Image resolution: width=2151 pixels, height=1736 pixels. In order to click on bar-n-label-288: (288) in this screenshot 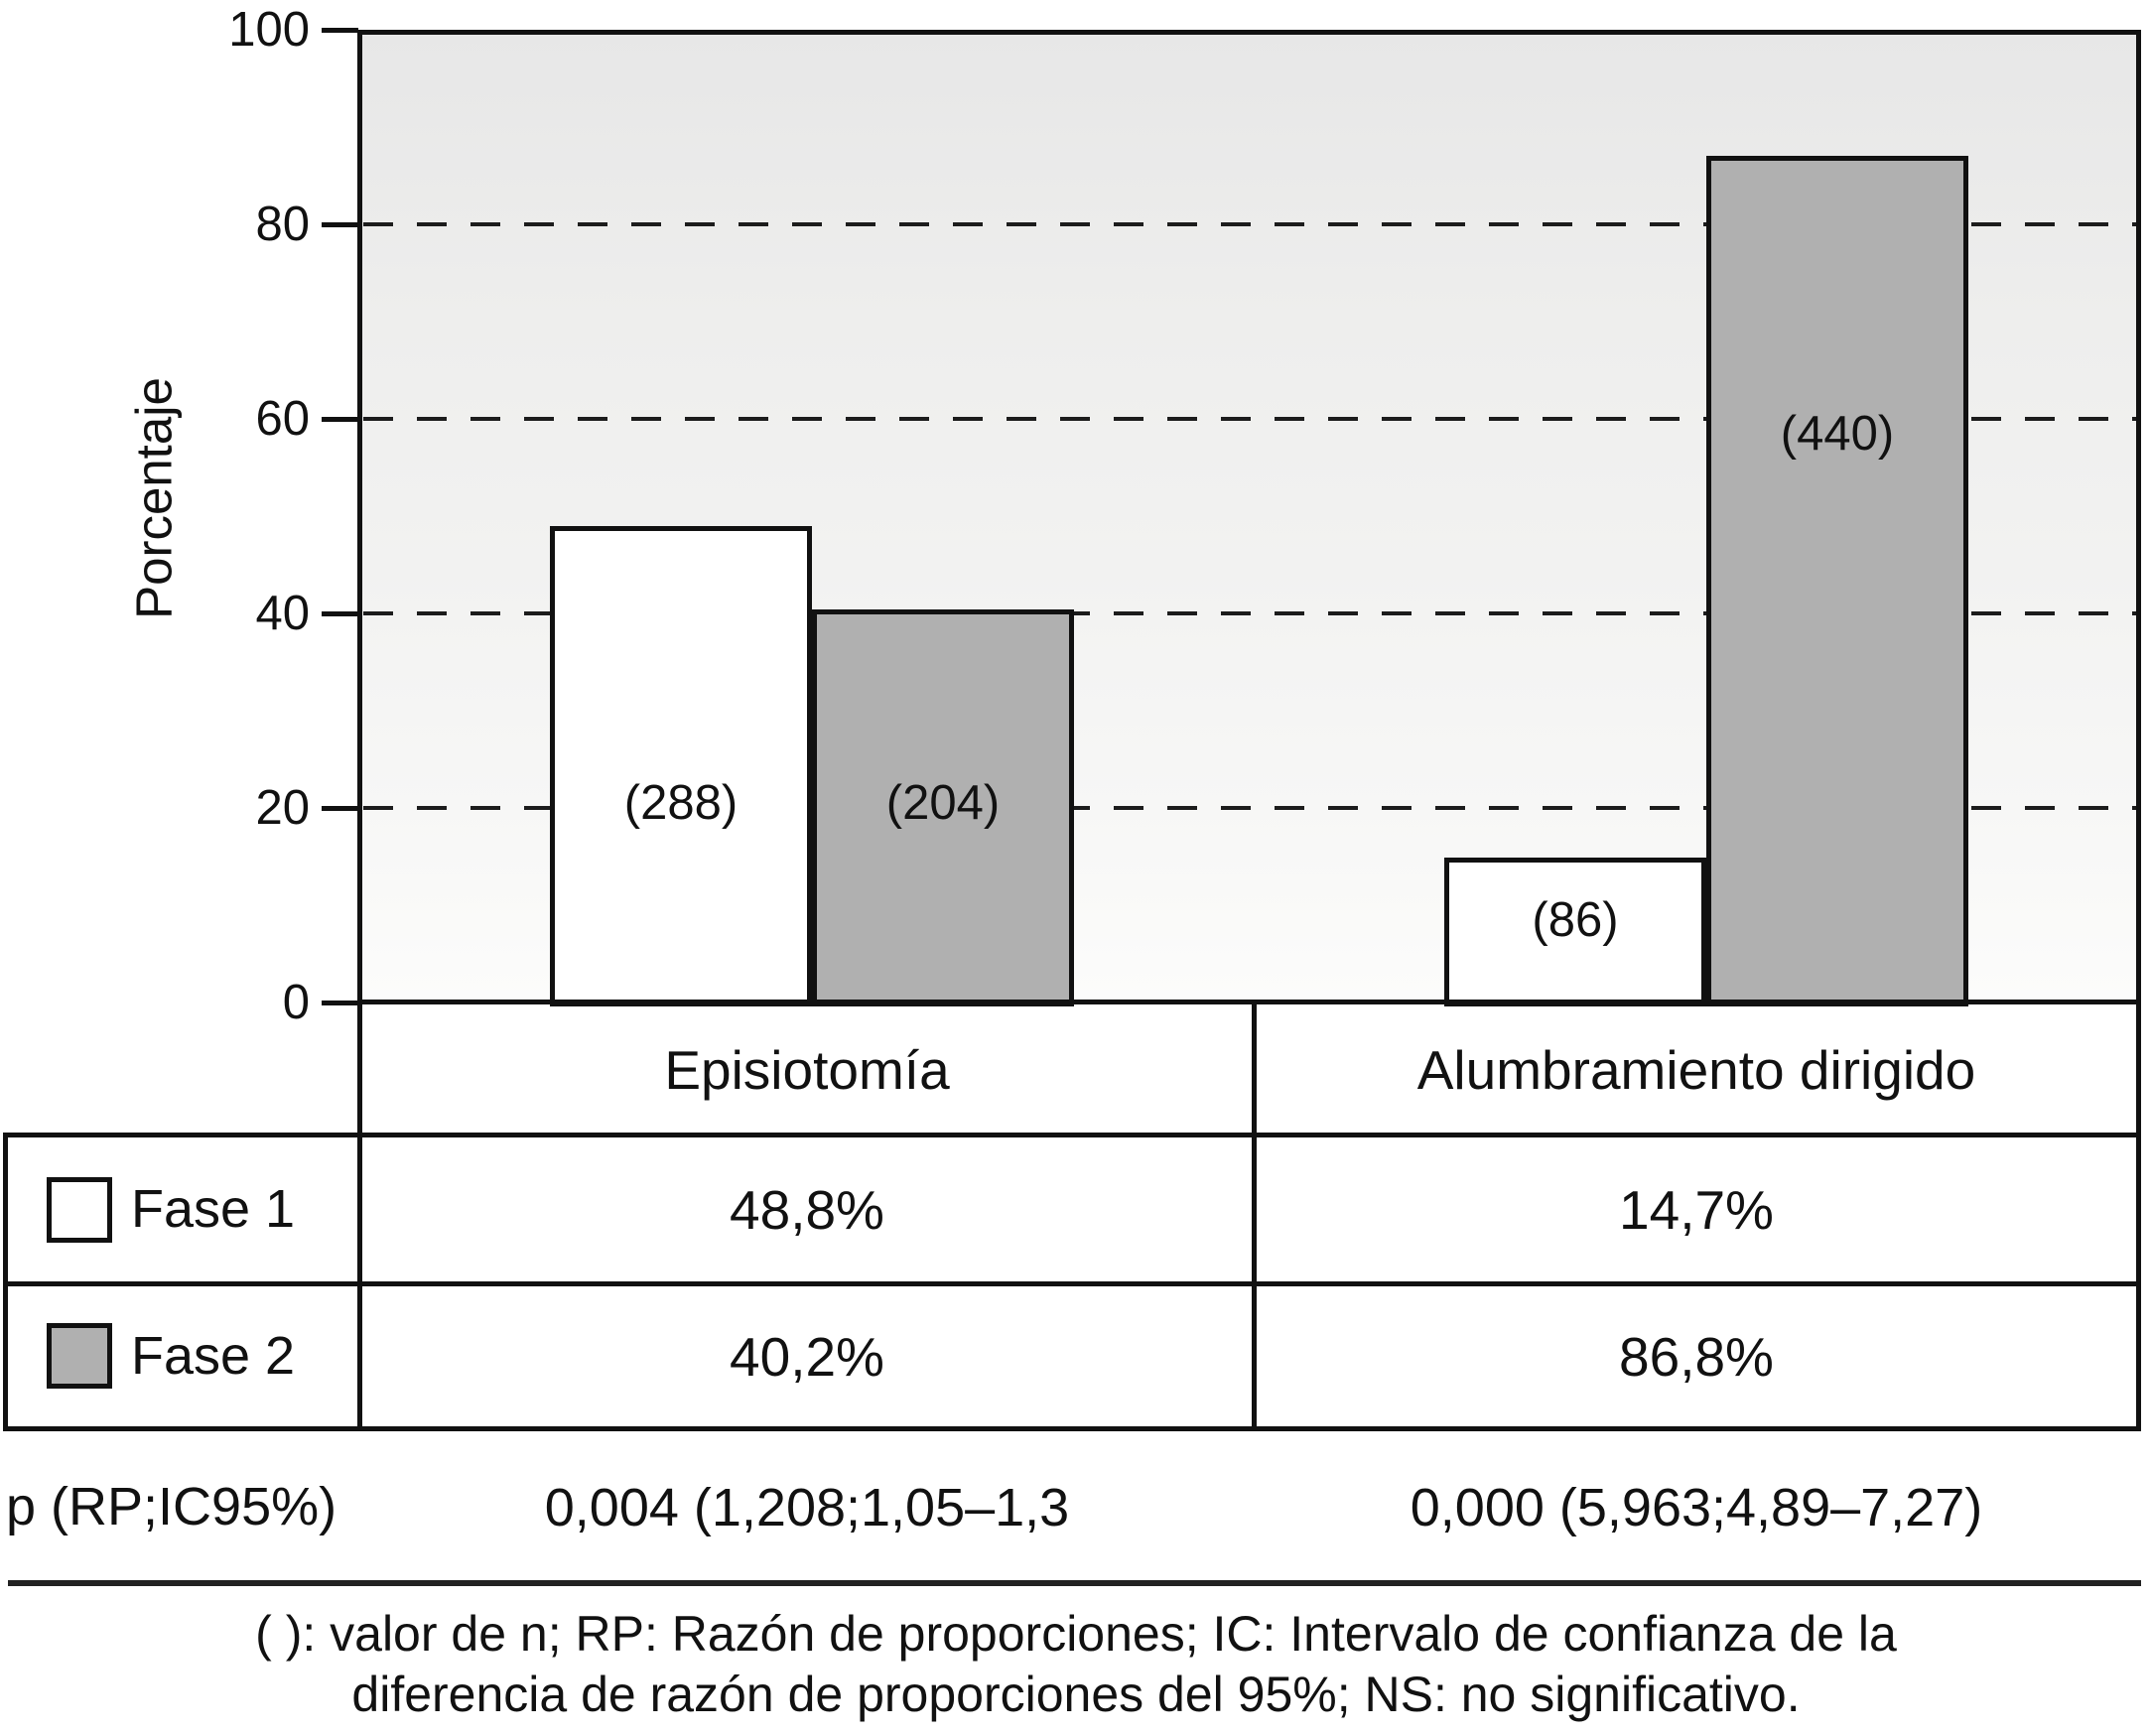, I will do `click(681, 803)`.